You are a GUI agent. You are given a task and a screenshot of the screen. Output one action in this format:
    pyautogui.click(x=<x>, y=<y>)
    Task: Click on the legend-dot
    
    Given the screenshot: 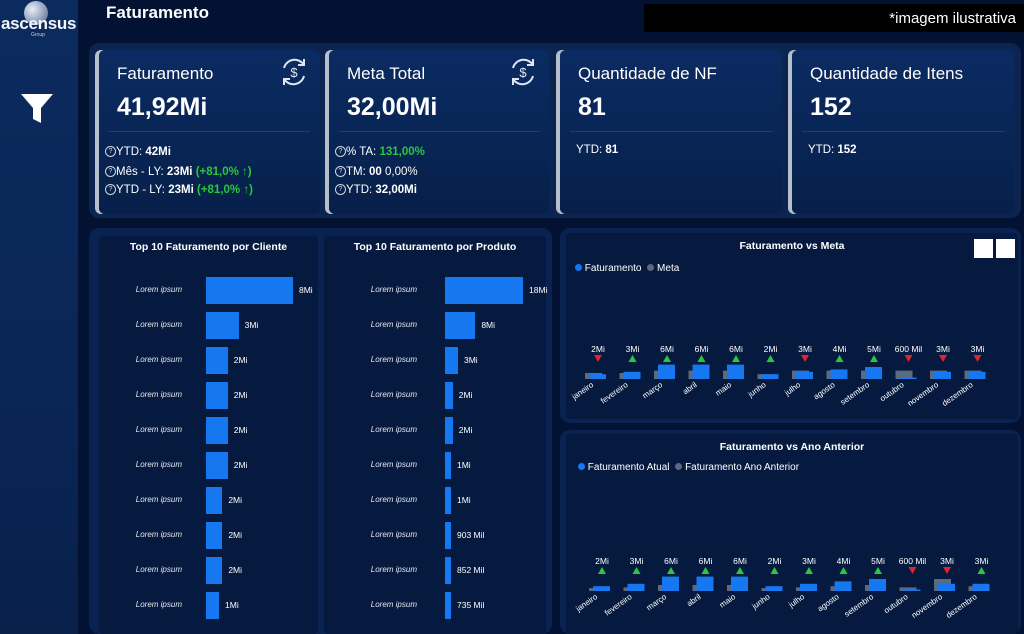 What is the action you would take?
    pyautogui.click(x=679, y=466)
    